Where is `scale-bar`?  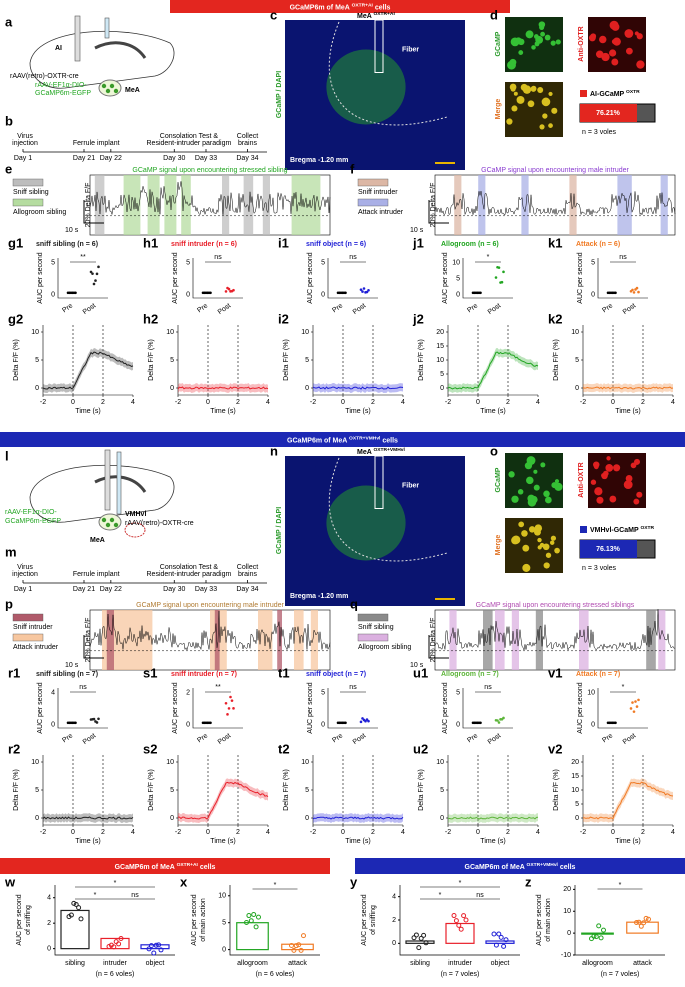
scale-bar is located at coordinates (93, 647).